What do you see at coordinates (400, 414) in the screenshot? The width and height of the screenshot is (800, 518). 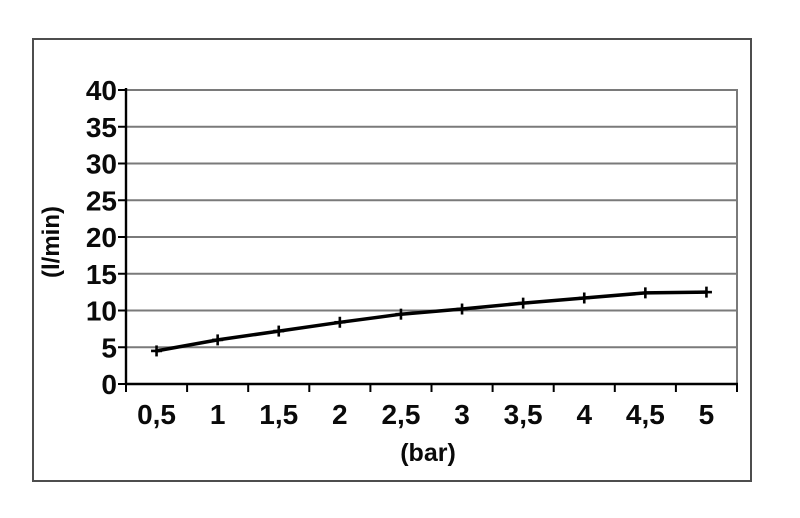 I see `x-tick-label-4: 2,5` at bounding box center [400, 414].